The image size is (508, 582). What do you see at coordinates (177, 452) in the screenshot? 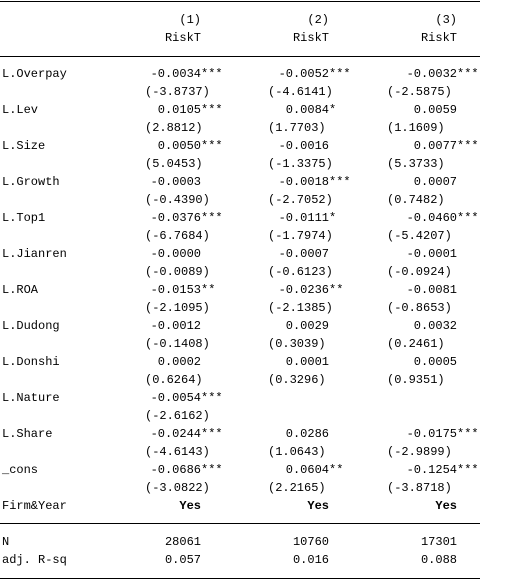
I see `t-statistic: (-4.6143)` at bounding box center [177, 452].